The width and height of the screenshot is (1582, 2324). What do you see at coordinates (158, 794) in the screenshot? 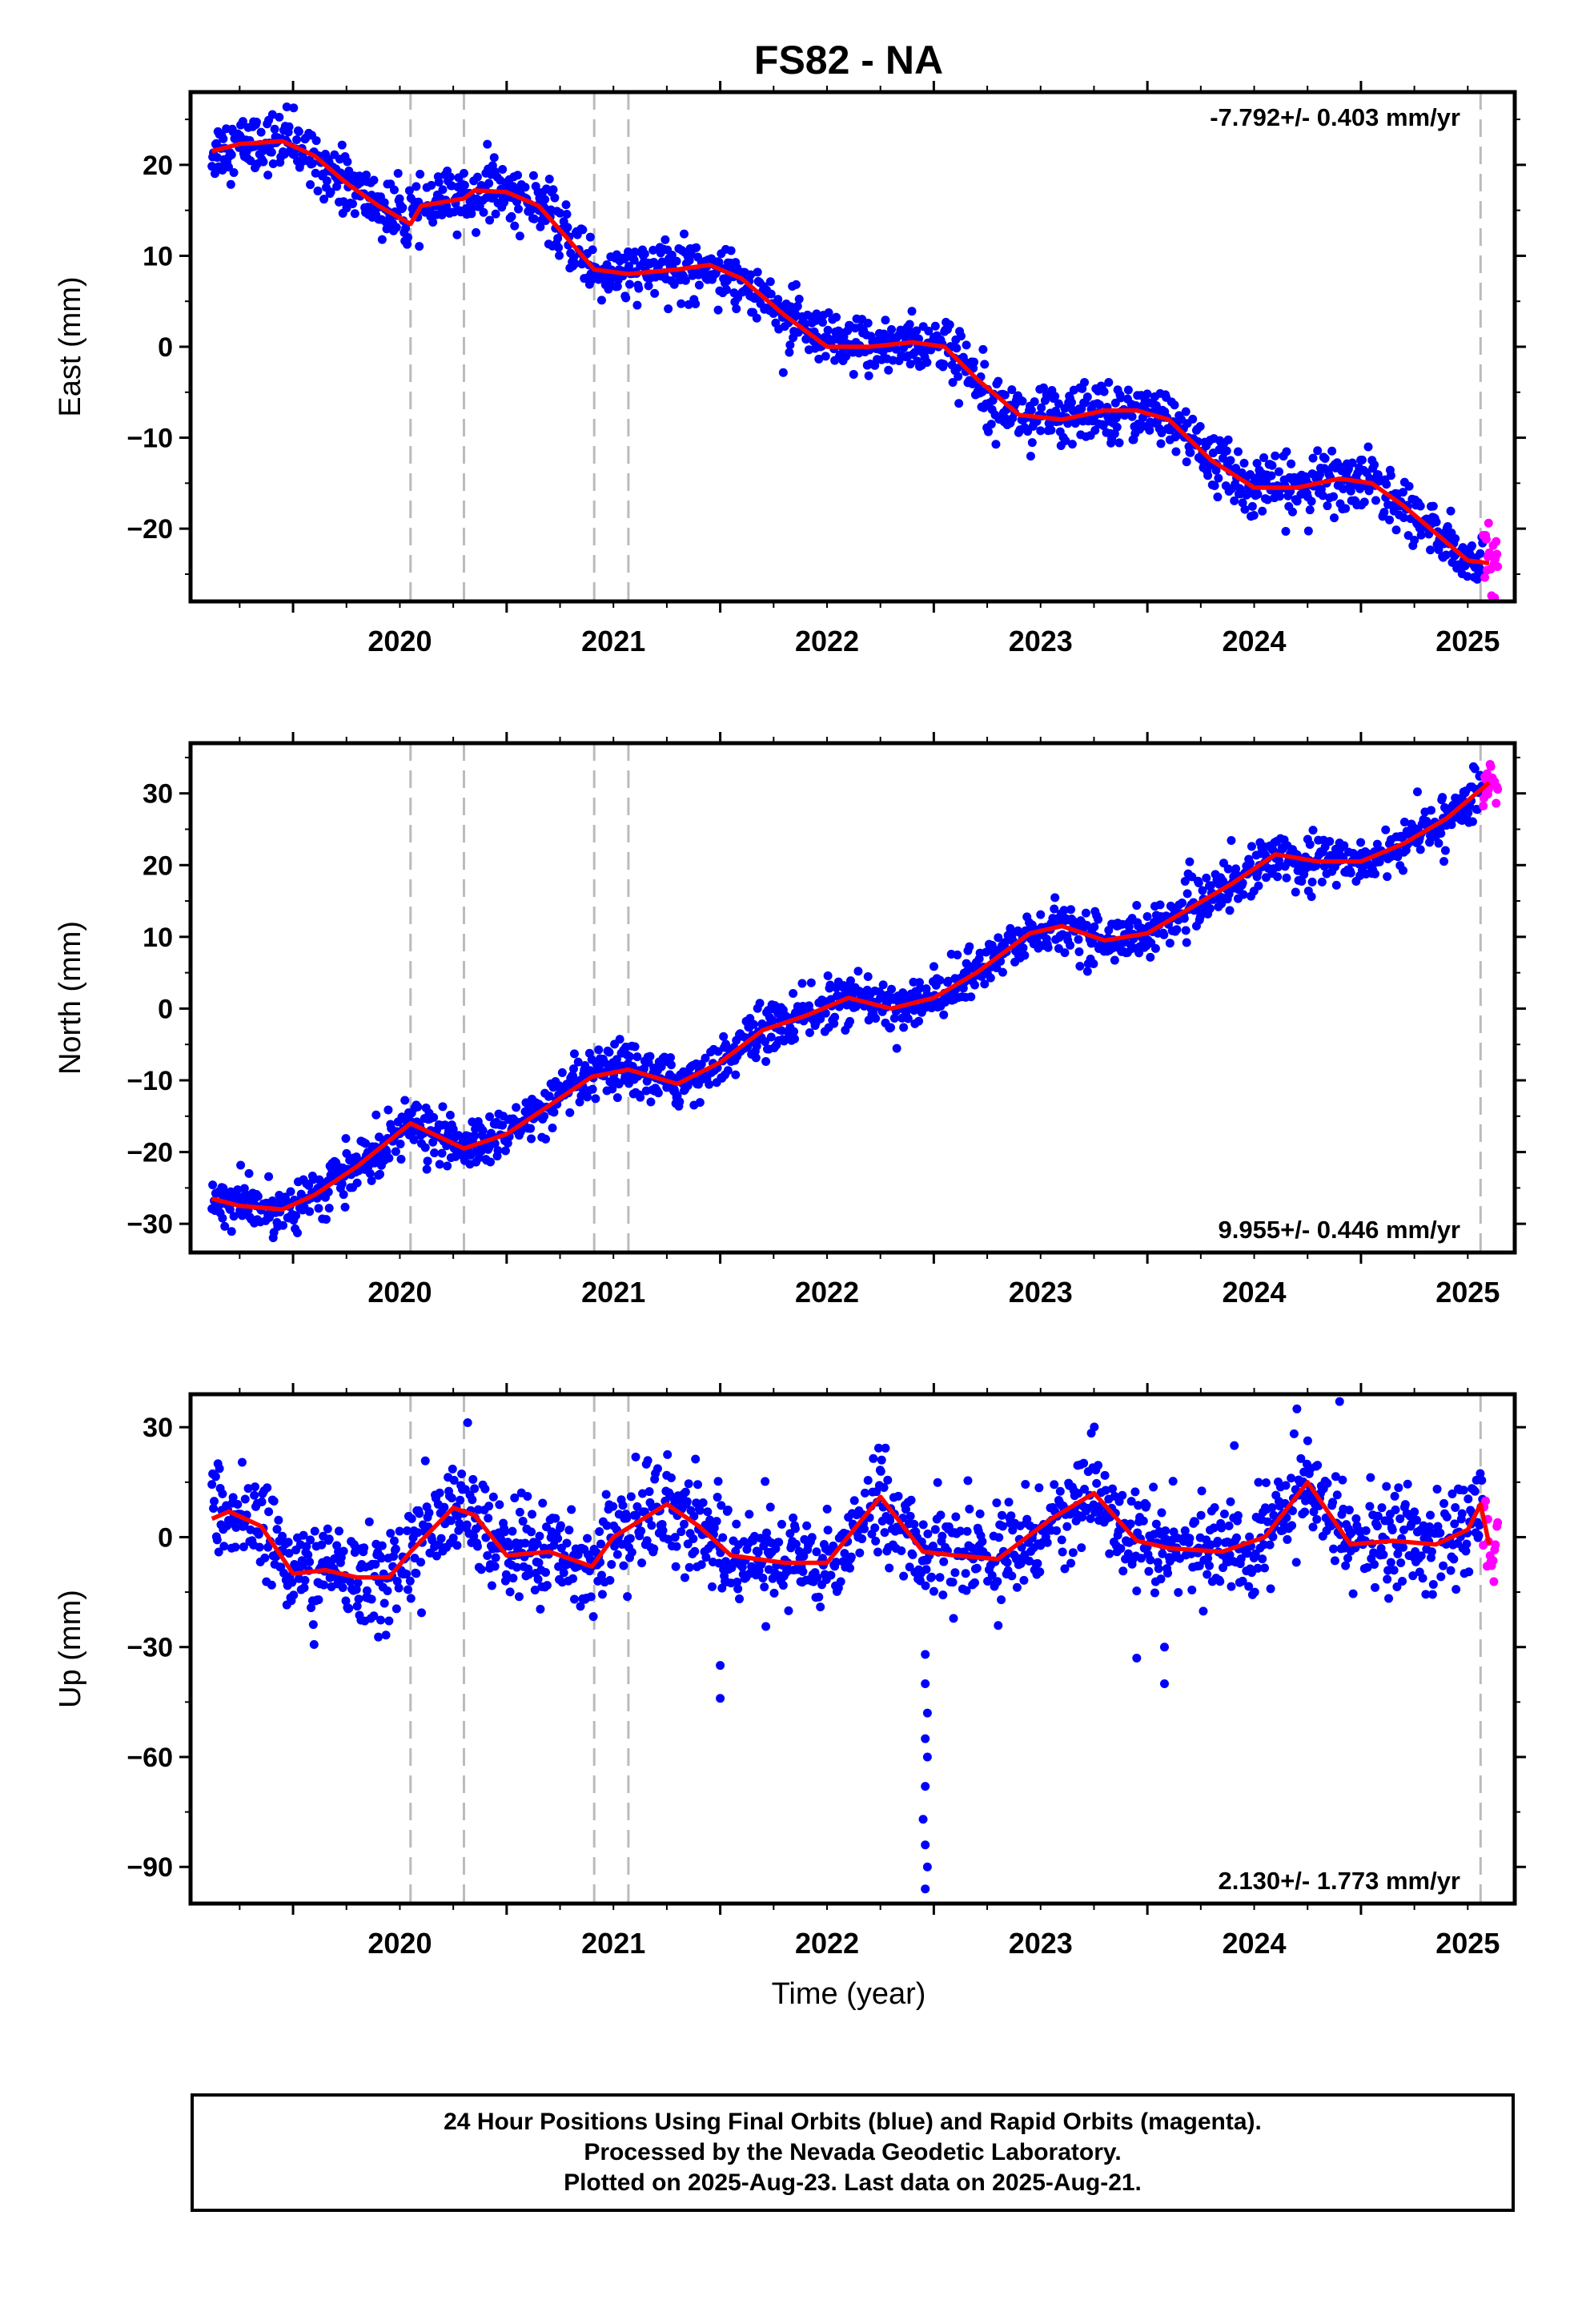
I see `north-y-tick-label: 30` at bounding box center [158, 794].